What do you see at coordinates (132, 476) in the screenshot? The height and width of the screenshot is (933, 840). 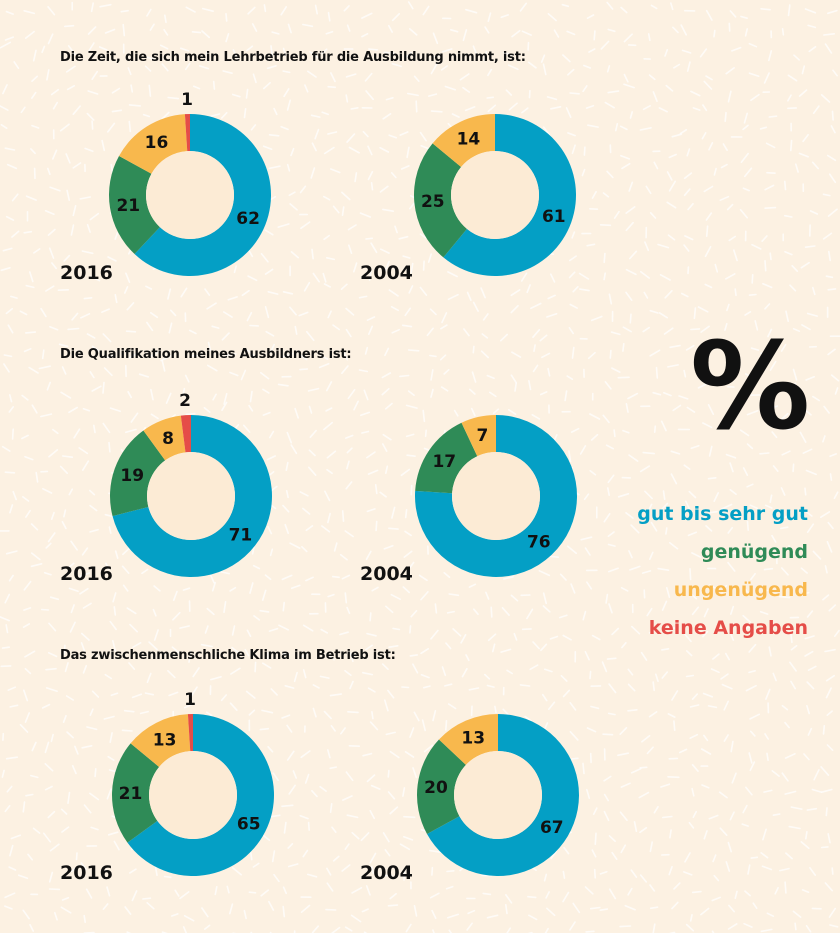 I see `data-label-genuegend: 19` at bounding box center [132, 476].